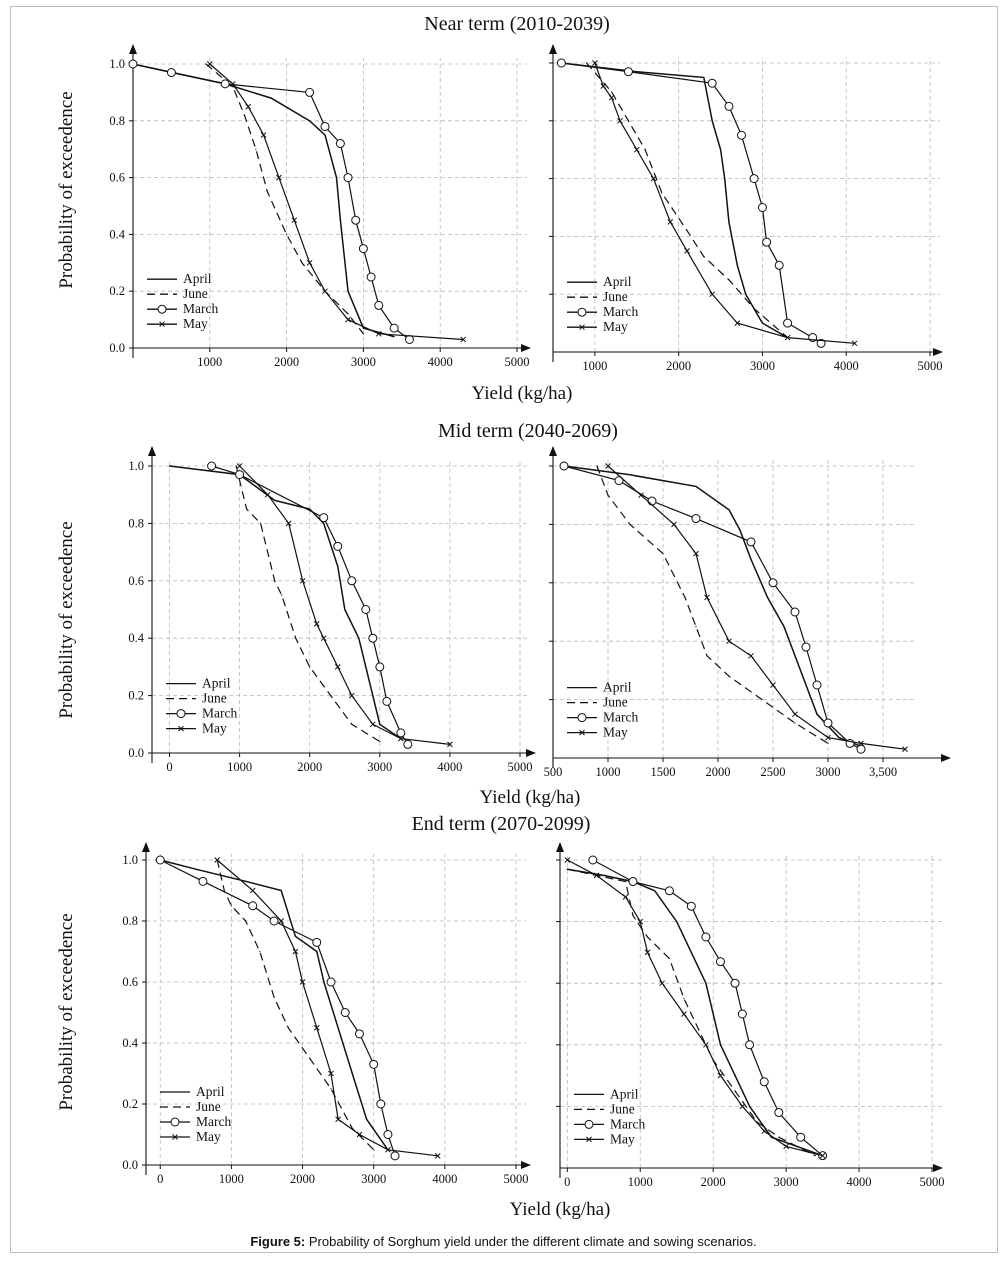 The height and width of the screenshot is (1264, 1007). I want to click on y-tick-label: 0.2, so click(136, 696).